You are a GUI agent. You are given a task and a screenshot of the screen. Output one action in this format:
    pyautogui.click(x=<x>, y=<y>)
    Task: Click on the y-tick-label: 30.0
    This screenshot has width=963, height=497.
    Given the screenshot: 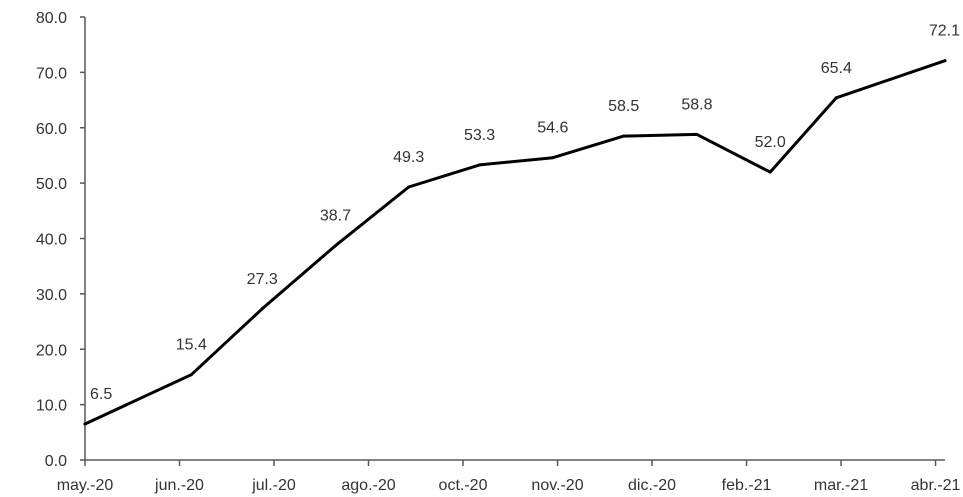 What is the action you would take?
    pyautogui.click(x=51, y=295)
    